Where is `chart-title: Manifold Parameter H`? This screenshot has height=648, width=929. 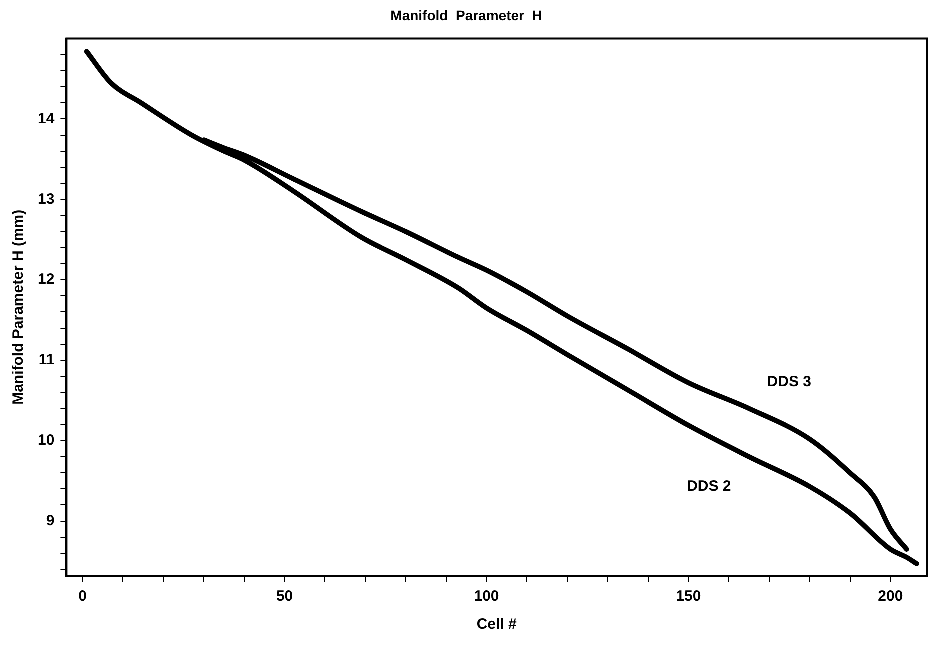
chart-title: Manifold Parameter H is located at coordinates (466, 15).